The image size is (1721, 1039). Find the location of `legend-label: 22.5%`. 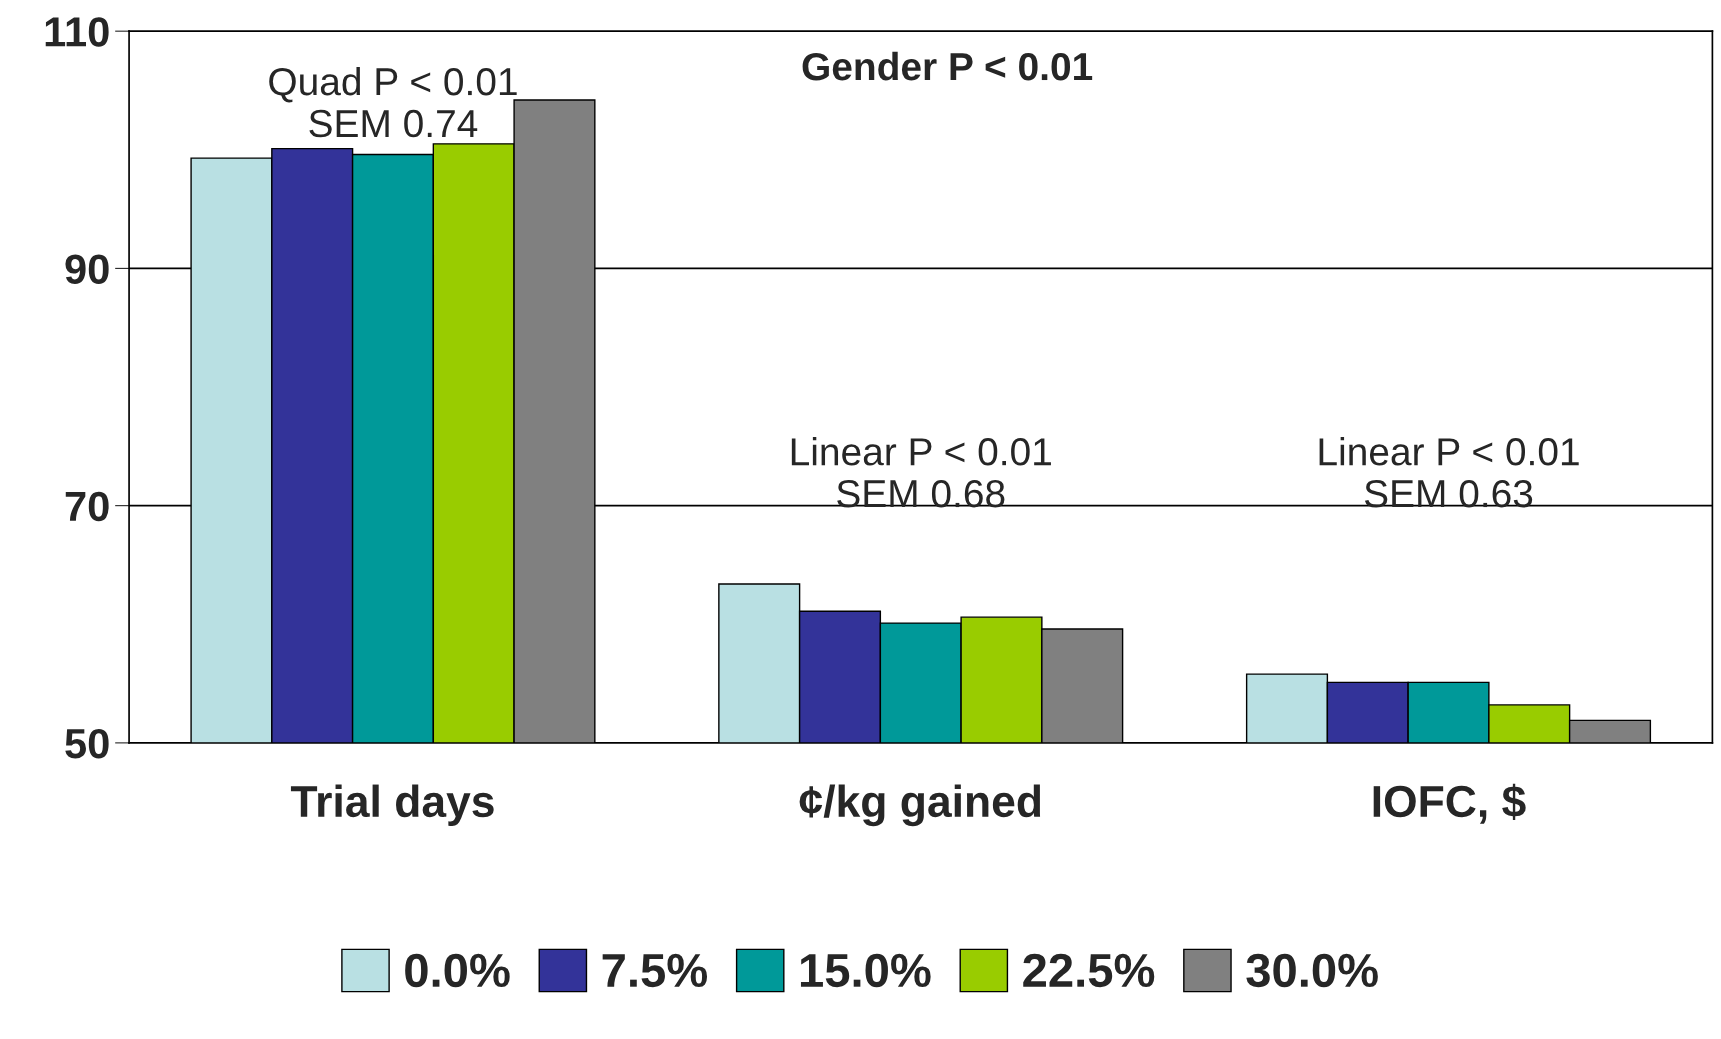

legend-label: 22.5% is located at coordinates (1089, 970).